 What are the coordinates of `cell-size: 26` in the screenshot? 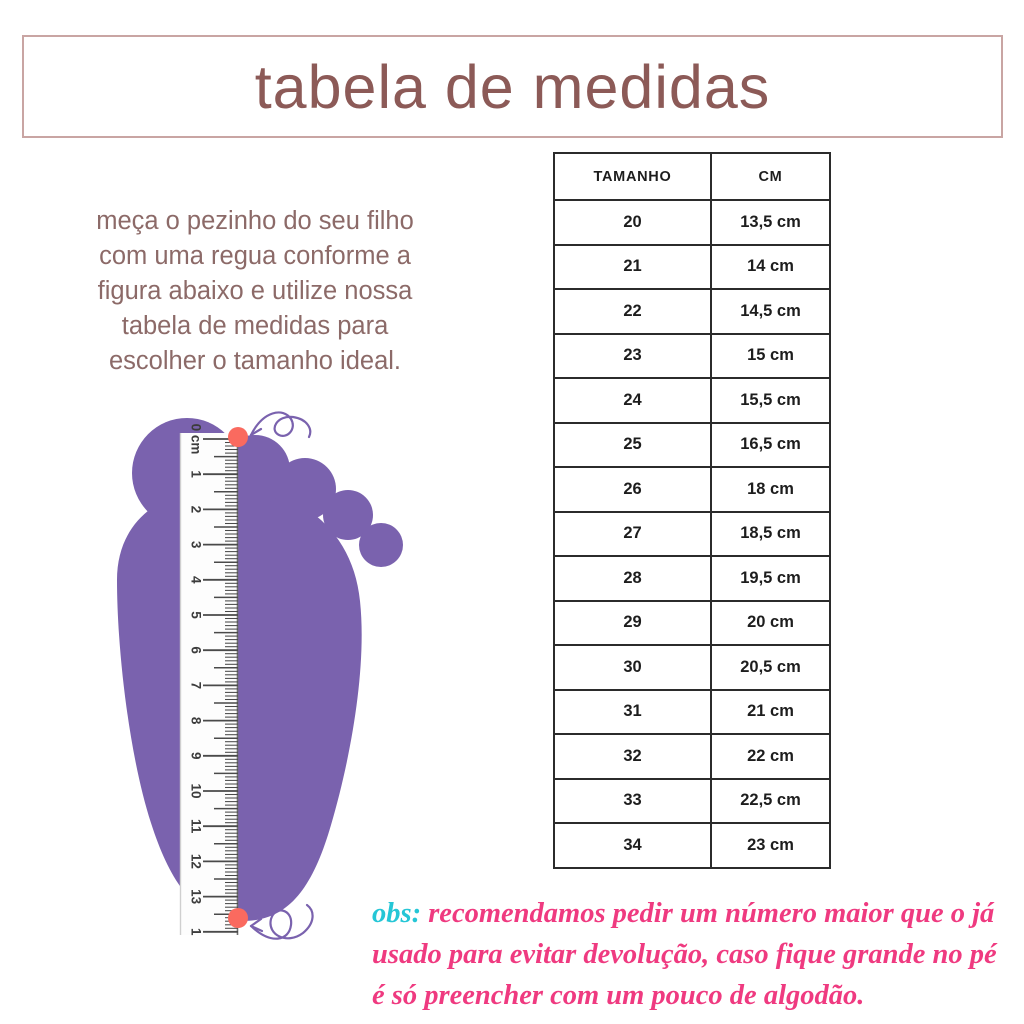 It's located at (632, 489).